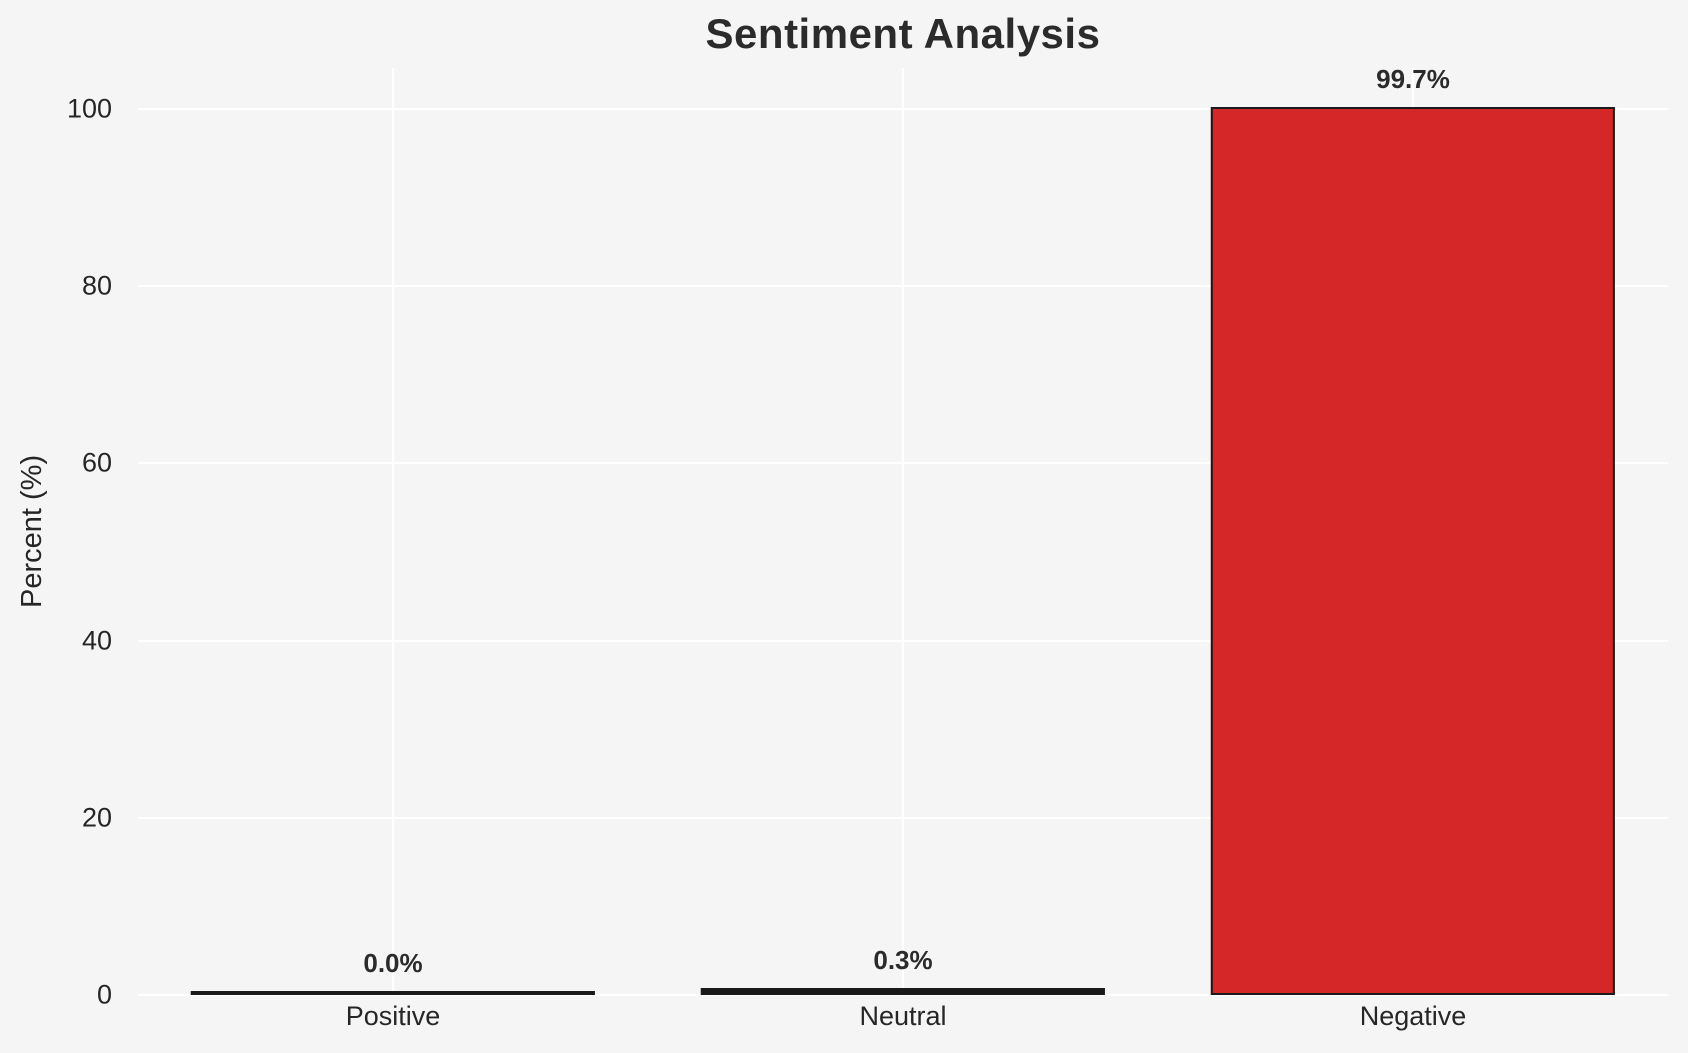  What do you see at coordinates (393, 1016) in the screenshot?
I see `x-tick-label-positive: Positive` at bounding box center [393, 1016].